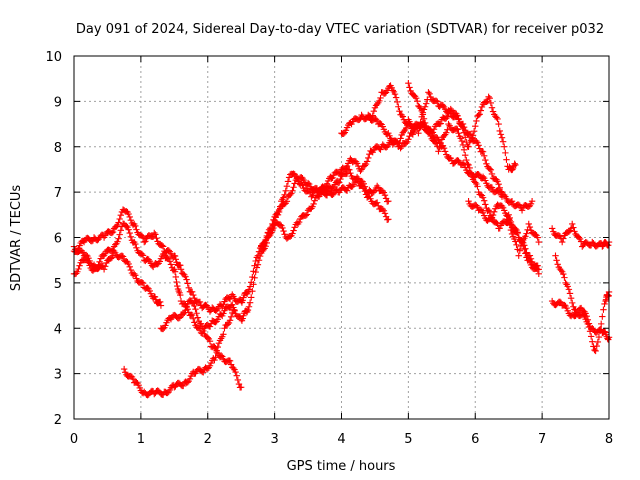 This screenshot has width=640, height=480. Describe the element at coordinates (179, 352) in the screenshot. I see `series-track-e` at that location.